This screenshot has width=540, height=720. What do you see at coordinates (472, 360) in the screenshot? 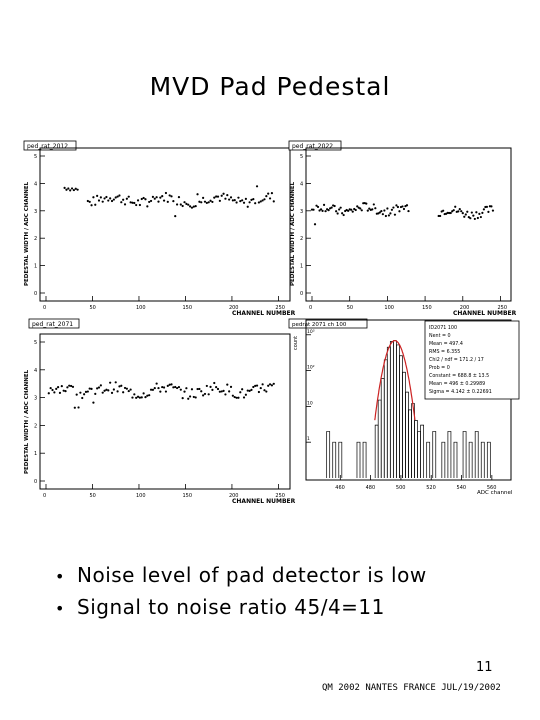
I see `stats-box` at bounding box center [472, 360].